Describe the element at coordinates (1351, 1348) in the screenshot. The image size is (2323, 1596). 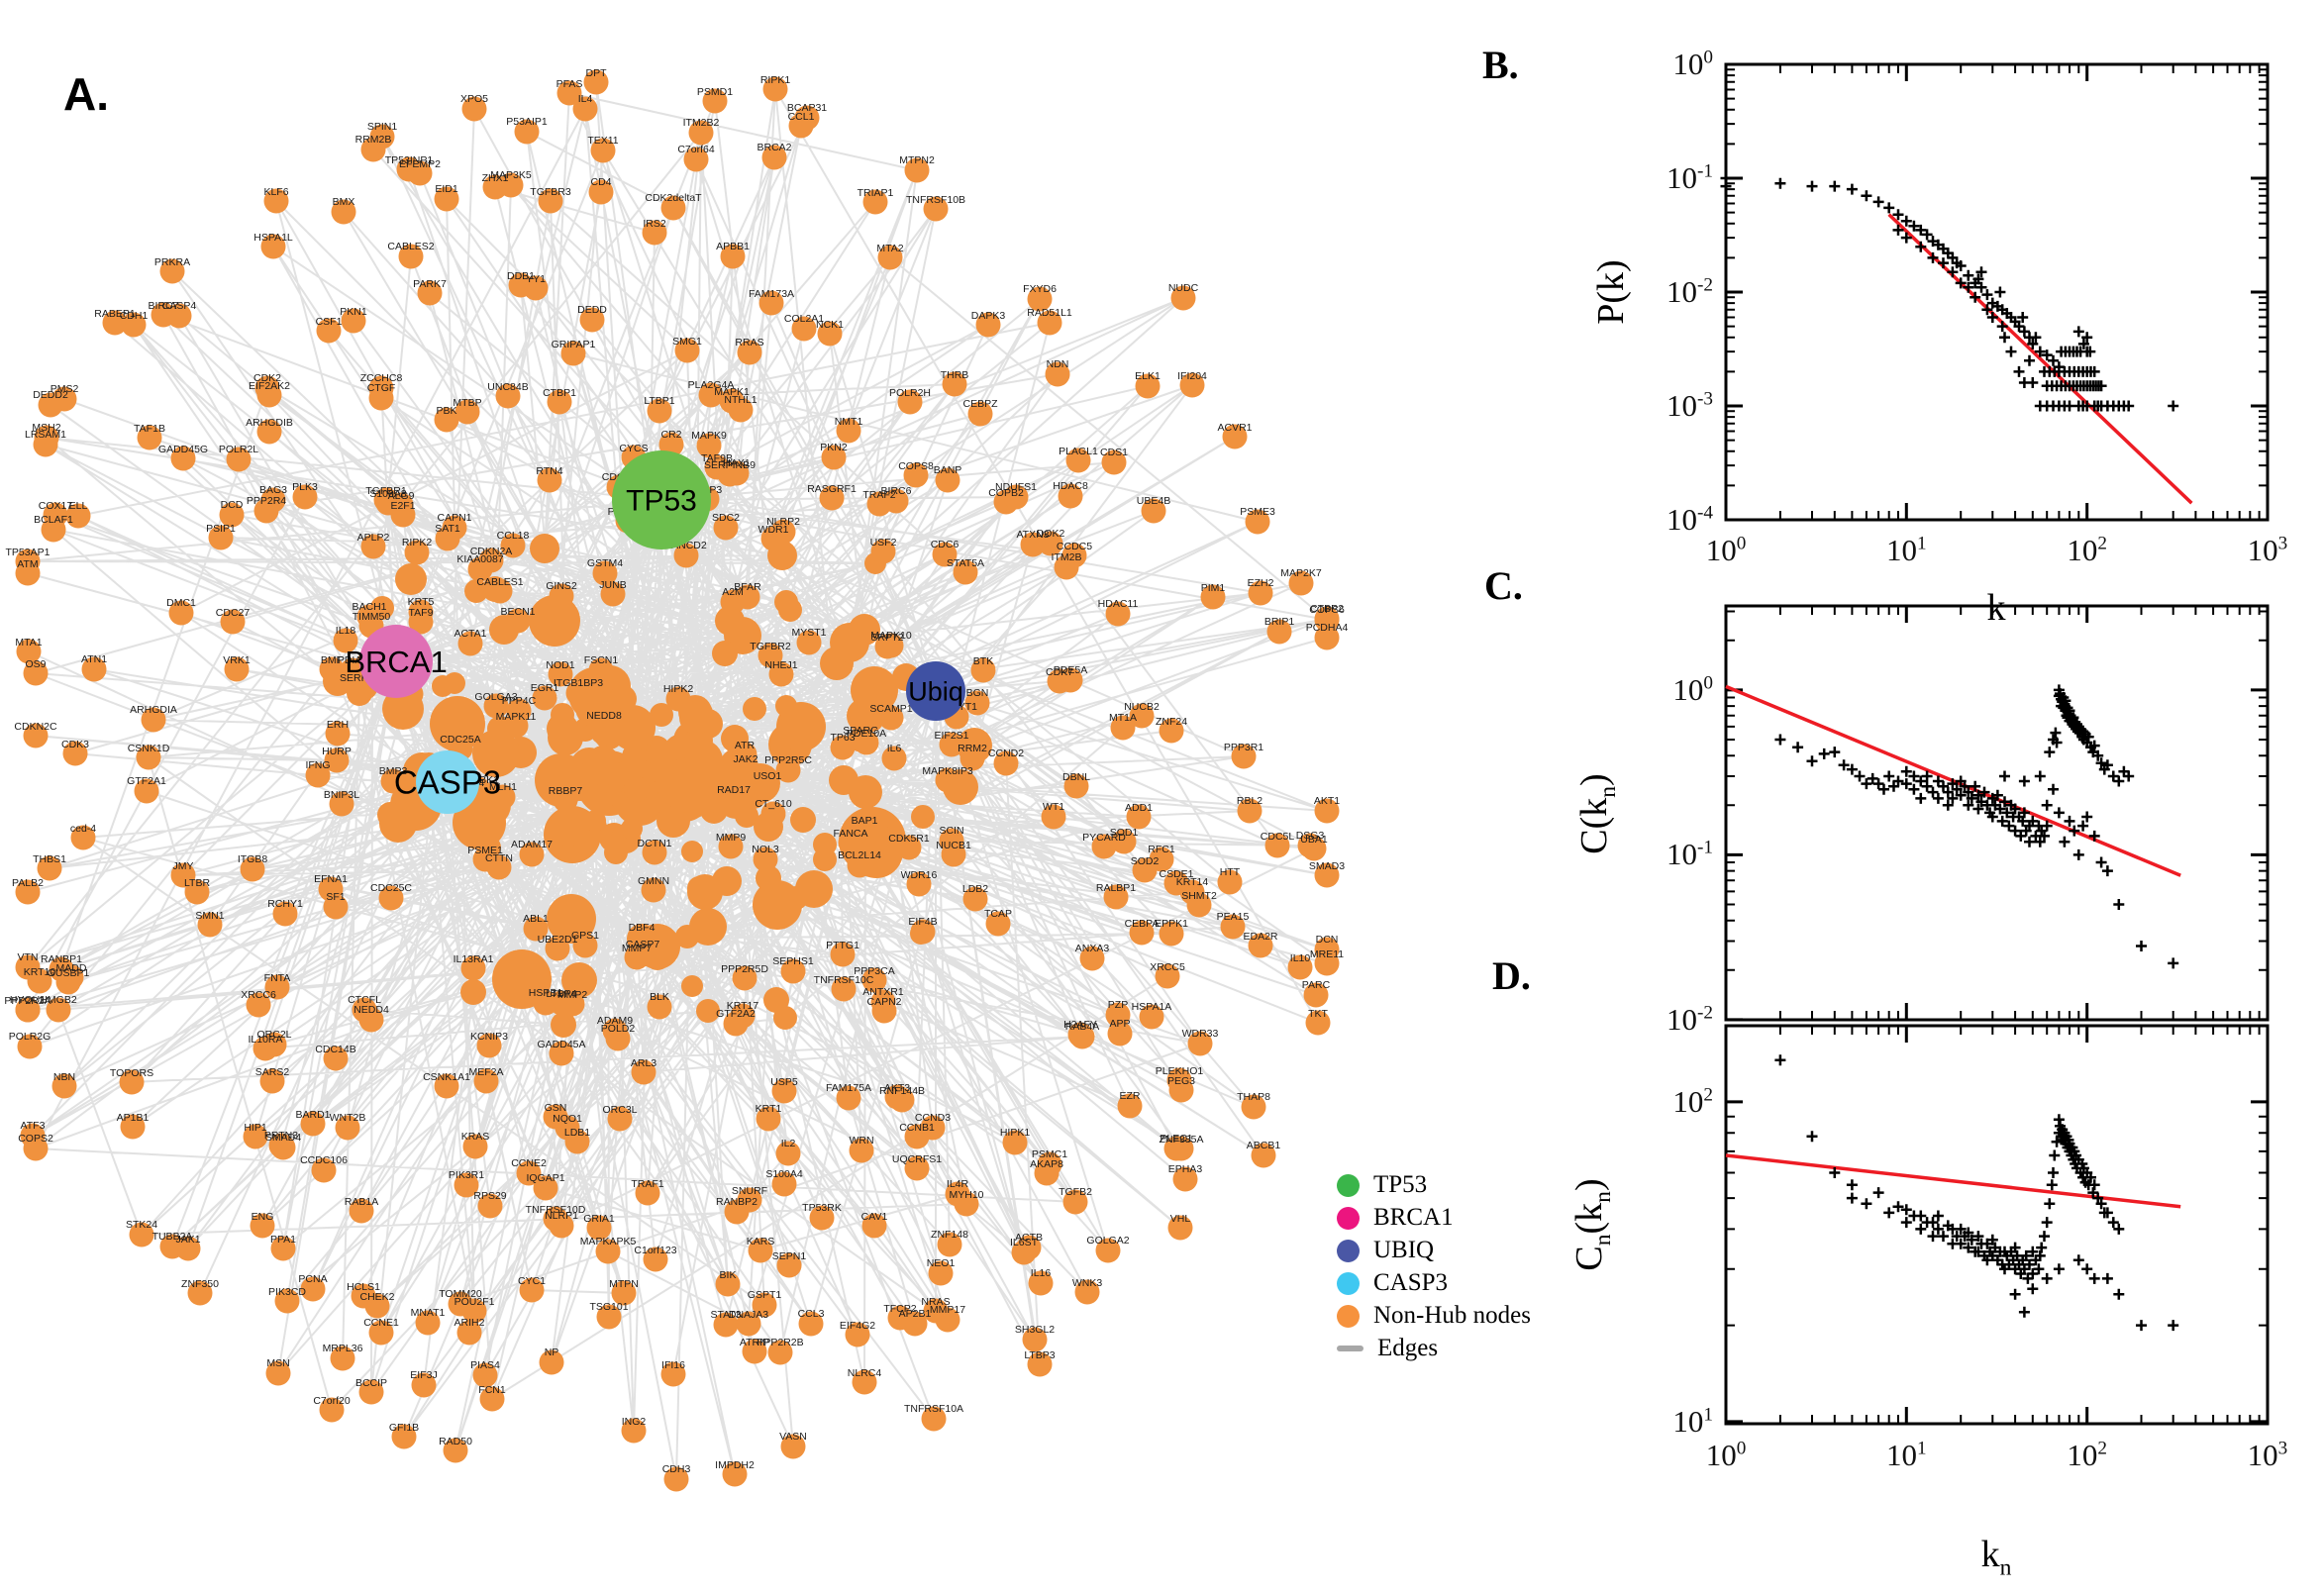
I see `edge-swatch-icon` at that location.